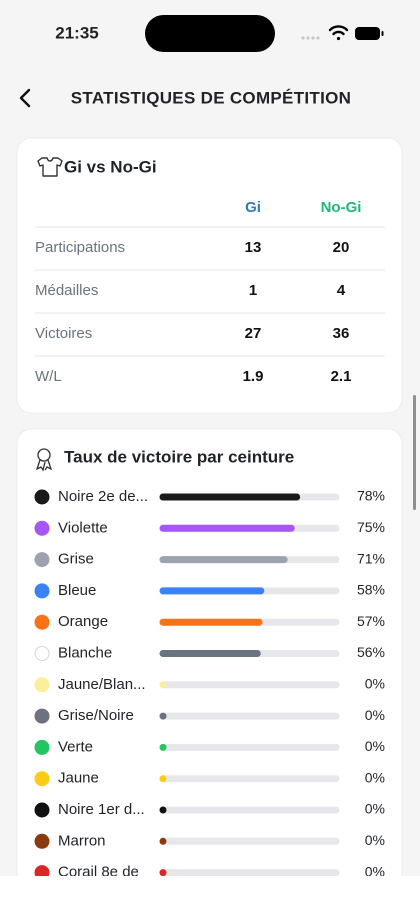 This screenshot has width=420, height=912. What do you see at coordinates (75, 746) in the screenshot?
I see `category-label: Verte` at bounding box center [75, 746].